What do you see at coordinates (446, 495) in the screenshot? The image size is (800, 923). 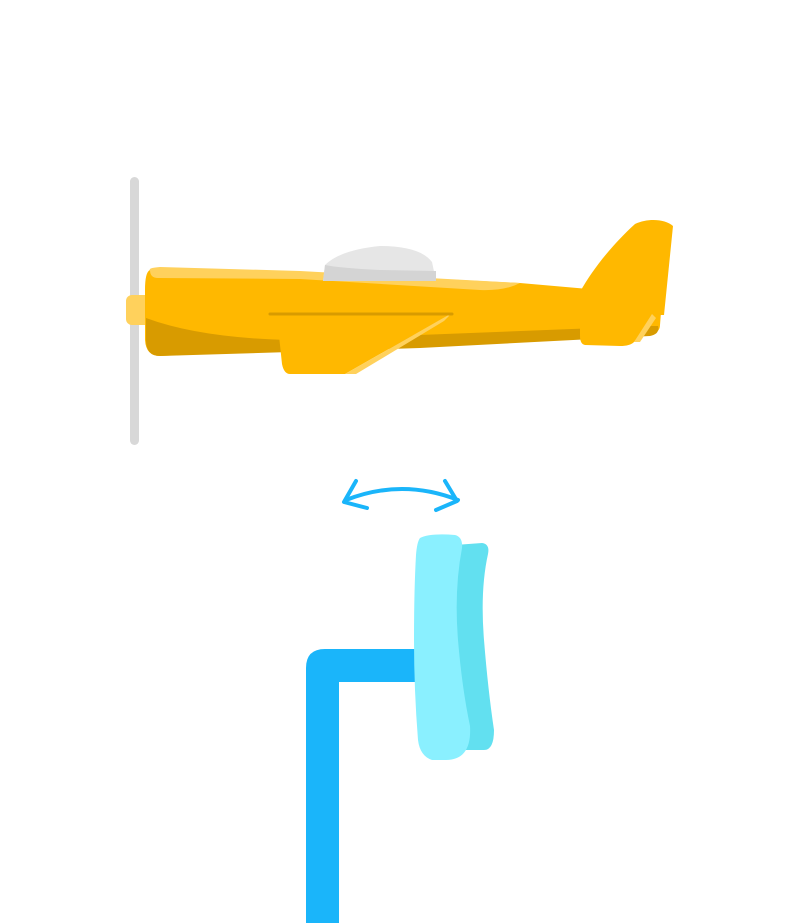 I see `rotation-arrow-right-head` at bounding box center [446, 495].